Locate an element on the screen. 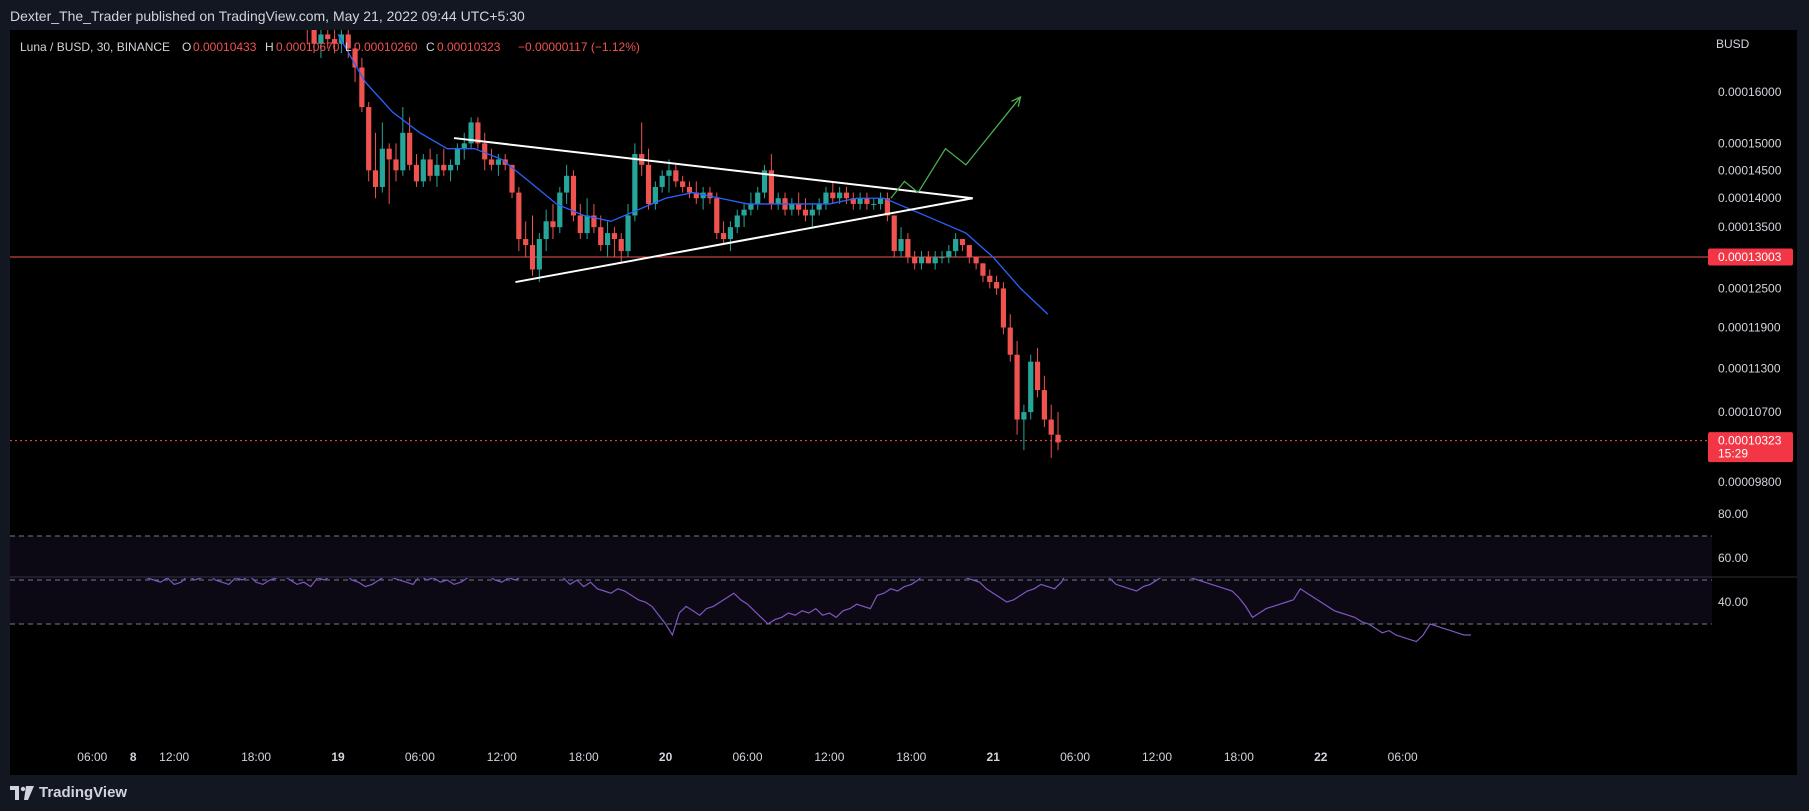 This screenshot has width=1809, height=811. currency-label: BUSD is located at coordinates (1733, 44).